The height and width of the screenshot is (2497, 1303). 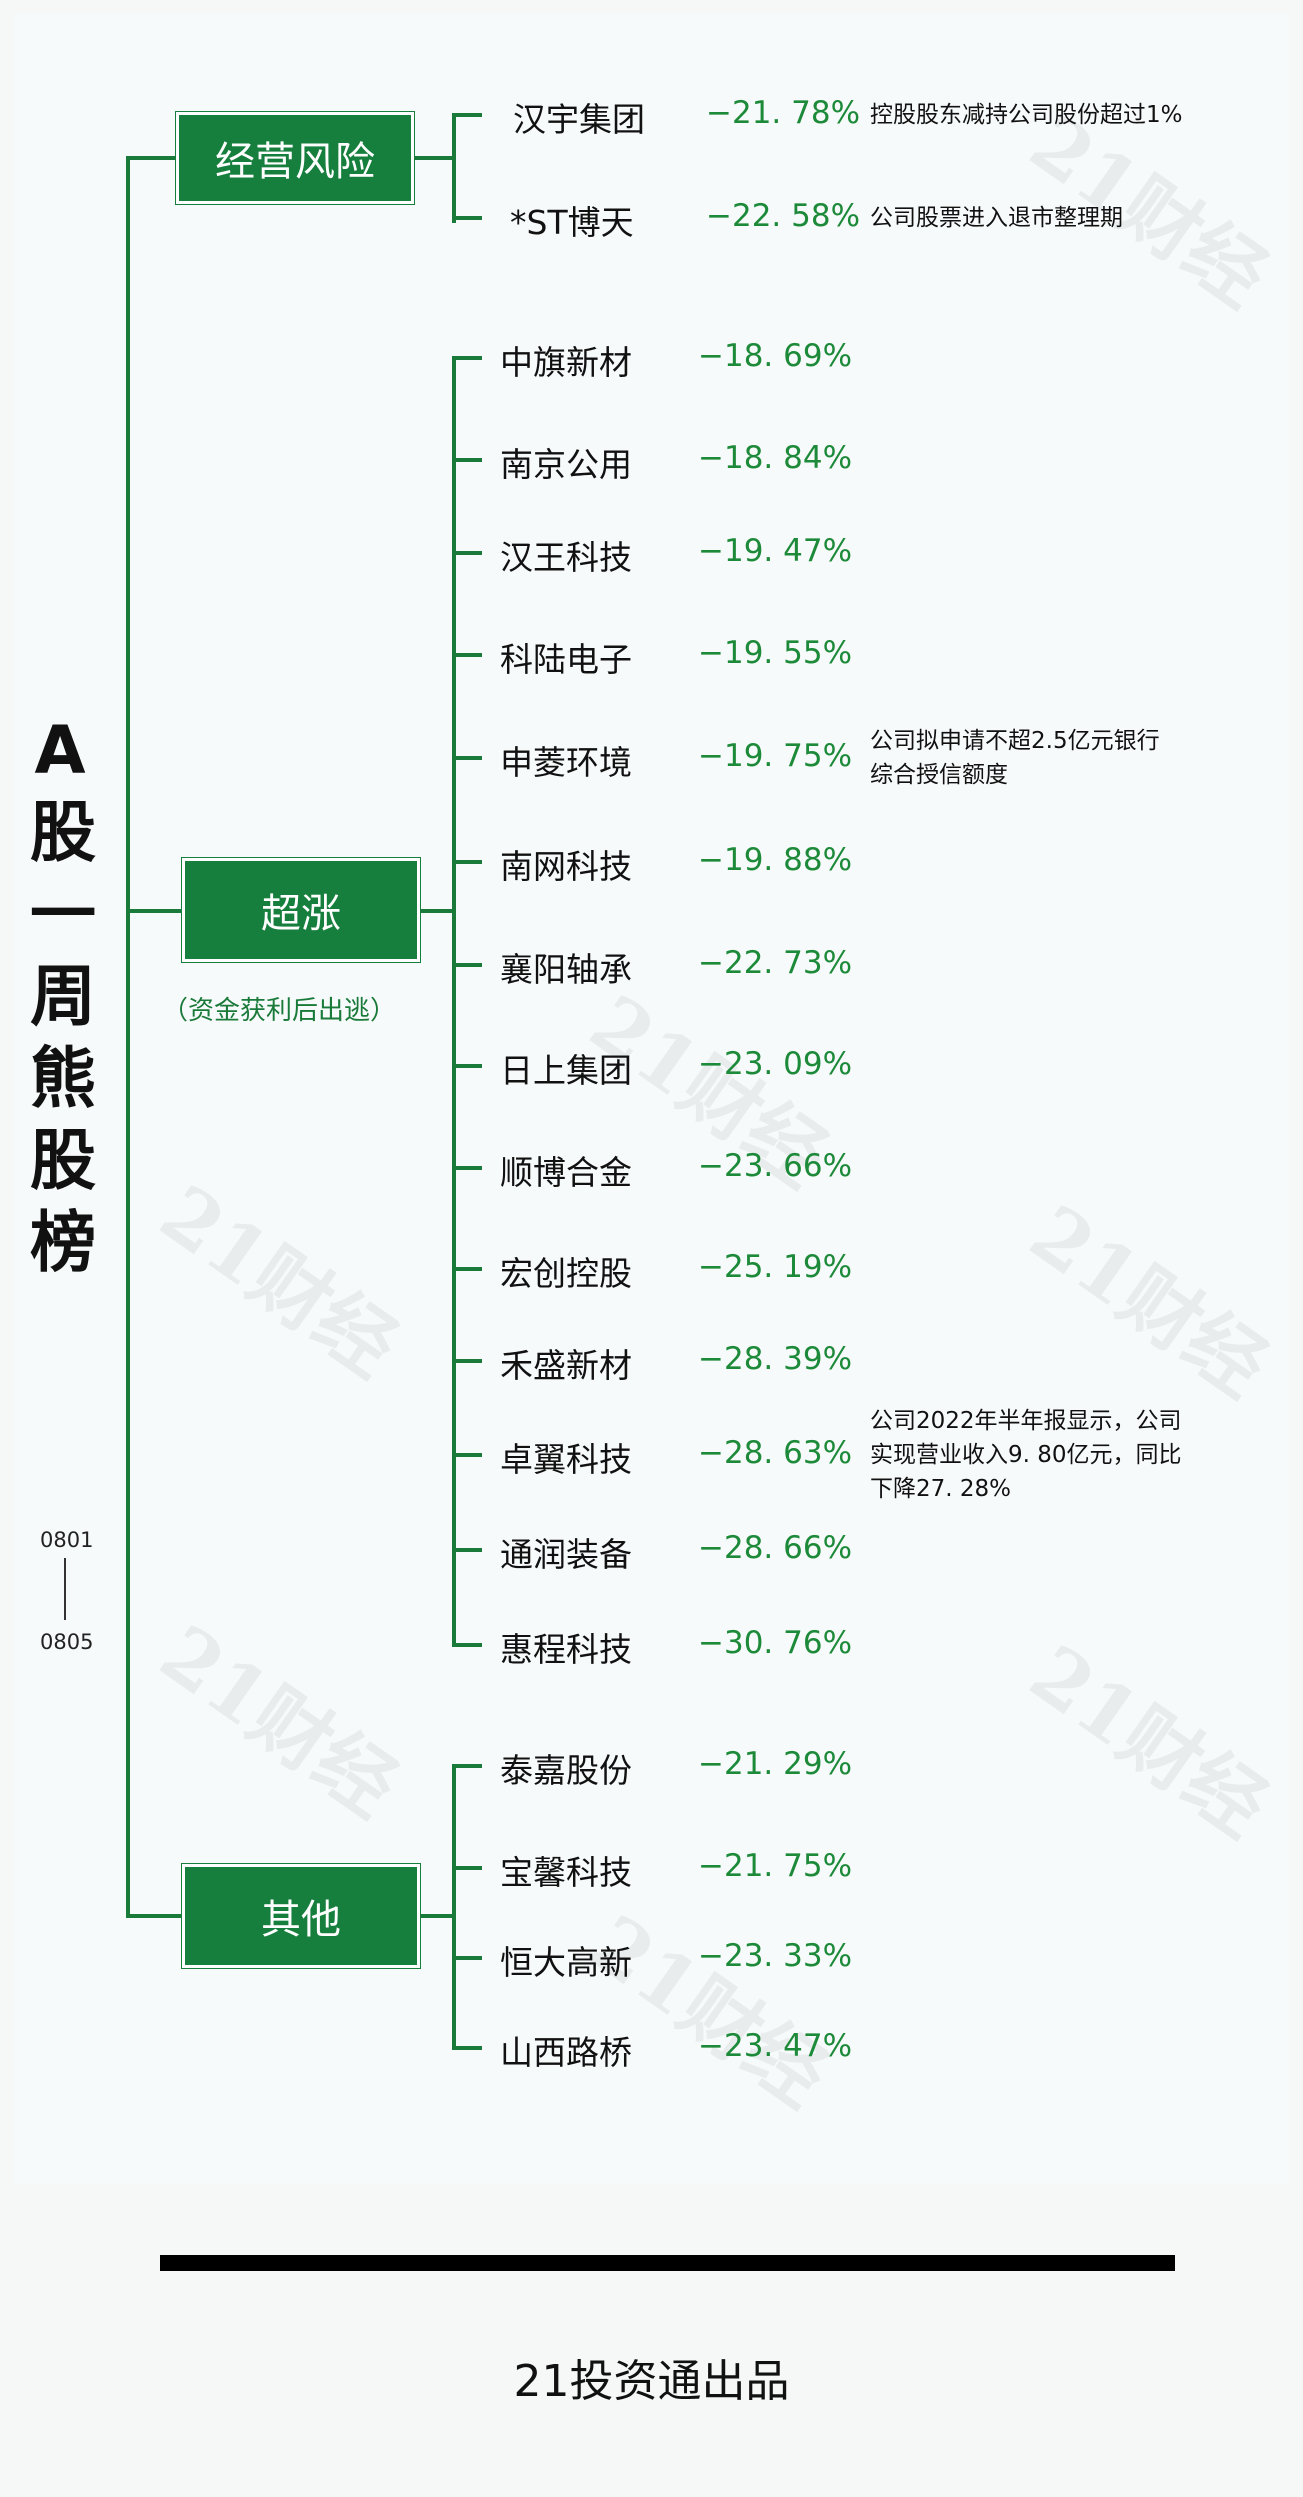 What do you see at coordinates (775, 551) in the screenshot?
I see `stock-change: −19. 47%` at bounding box center [775, 551].